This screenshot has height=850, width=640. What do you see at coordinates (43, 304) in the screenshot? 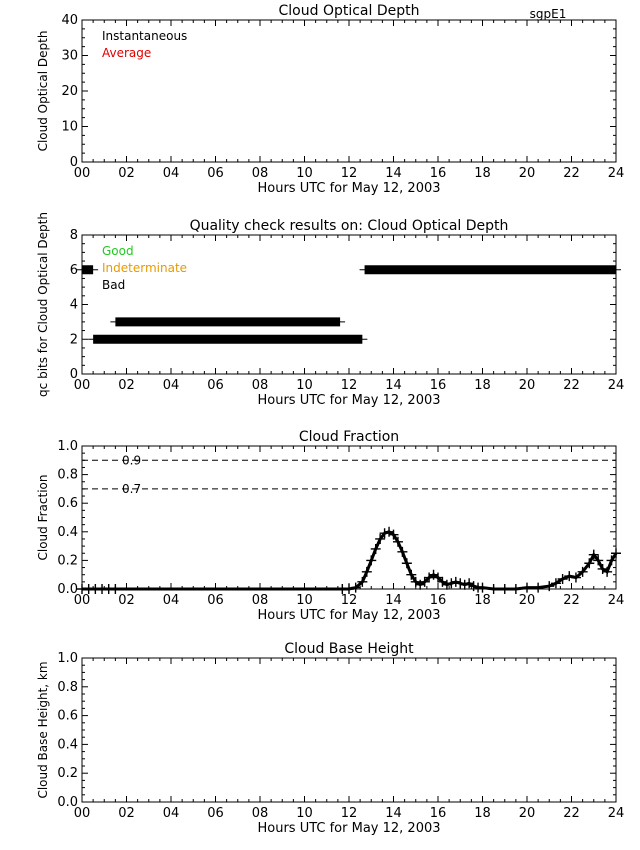
I see `y-axis-label: qc bits for Cloud Optical Depth` at bounding box center [43, 304].